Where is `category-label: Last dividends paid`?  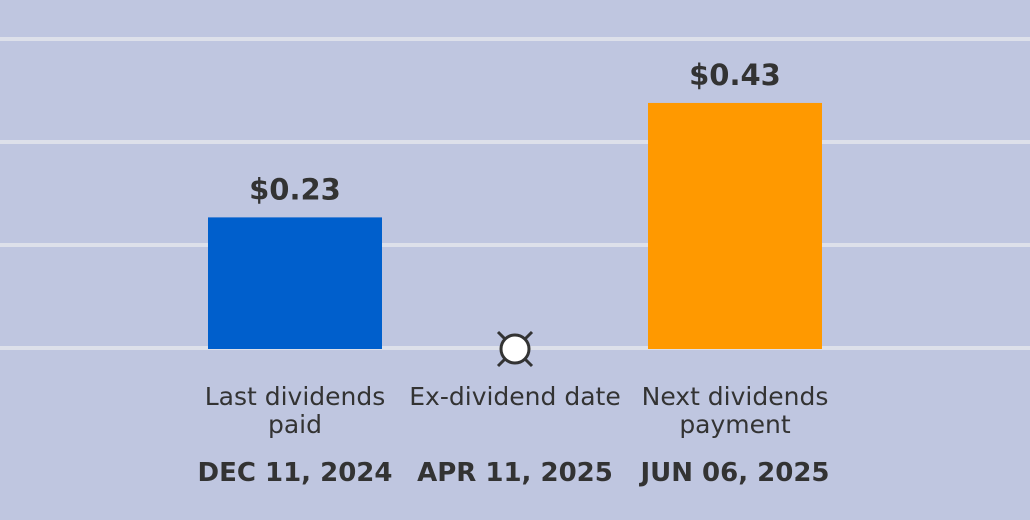 category-label: Last dividends paid is located at coordinates (295, 410).